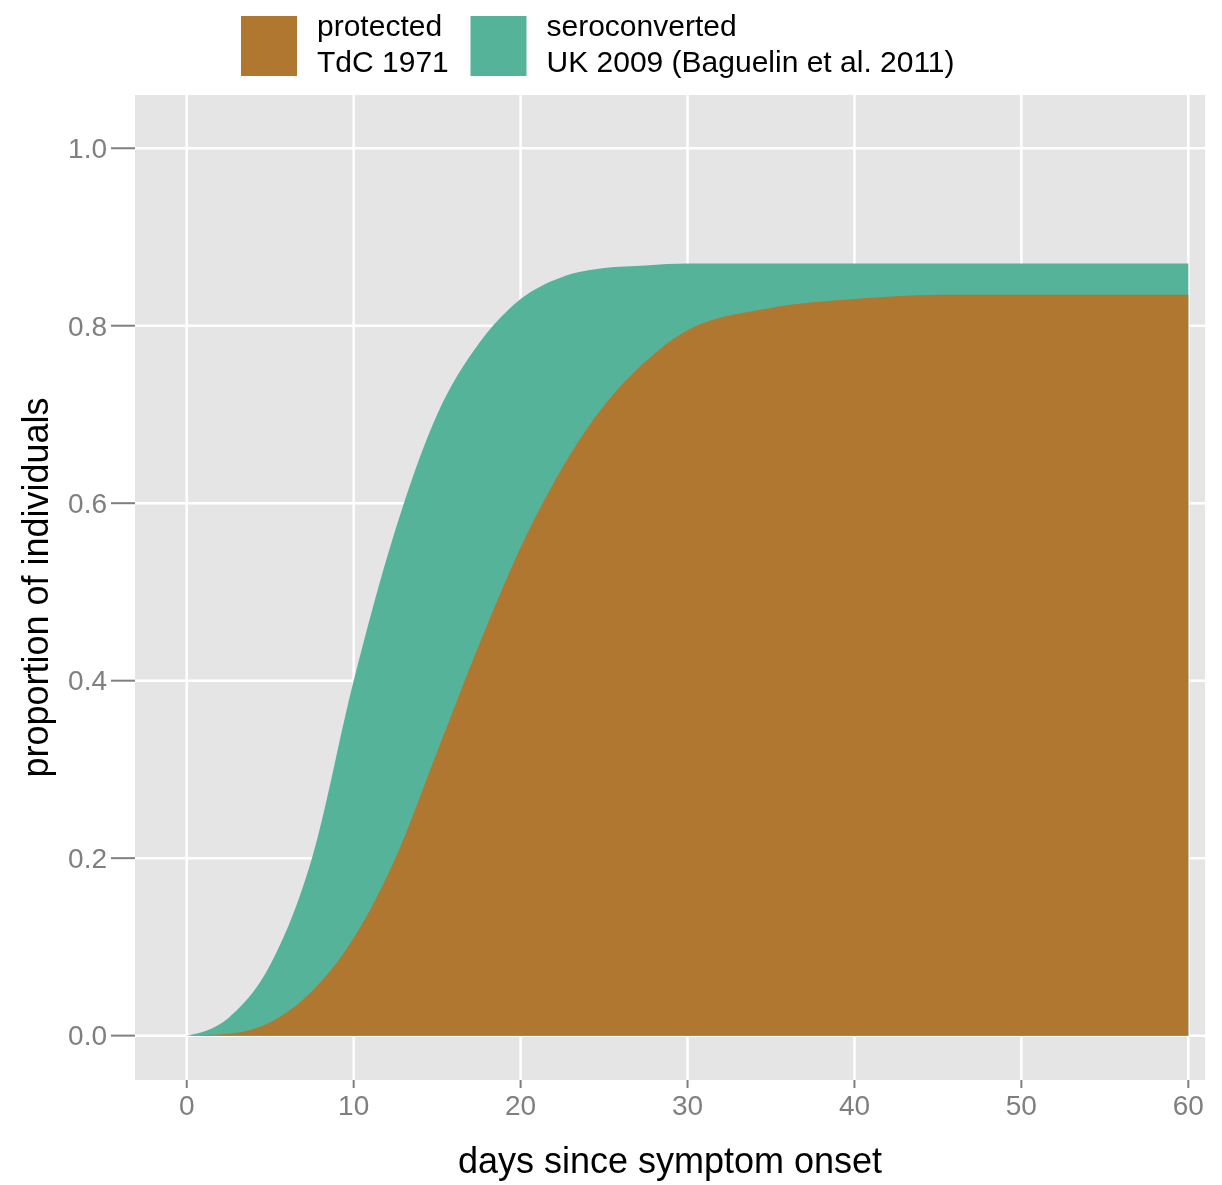  I want to click on x-tick-label: 20, so click(521, 1105).